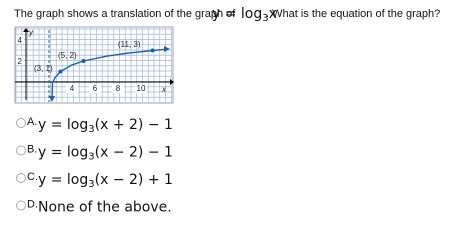  What do you see at coordinates (32, 177) in the screenshot?
I see `option-letter: C.` at bounding box center [32, 177].